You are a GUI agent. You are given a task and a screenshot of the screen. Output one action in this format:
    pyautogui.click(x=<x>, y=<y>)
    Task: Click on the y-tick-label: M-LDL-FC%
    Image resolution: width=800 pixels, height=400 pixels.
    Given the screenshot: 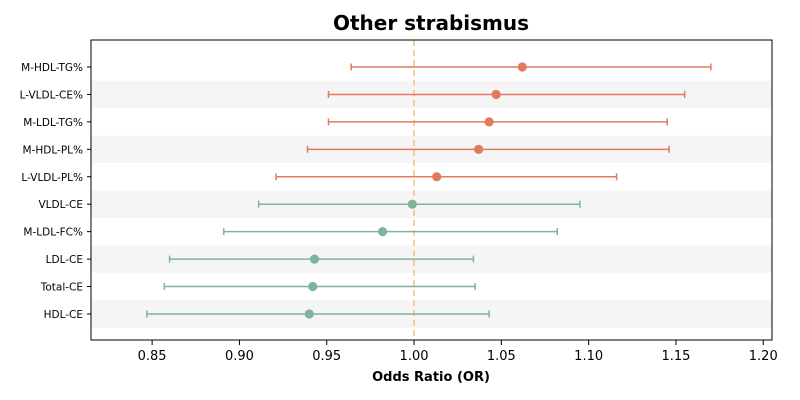 What is the action you would take?
    pyautogui.click(x=53, y=233)
    